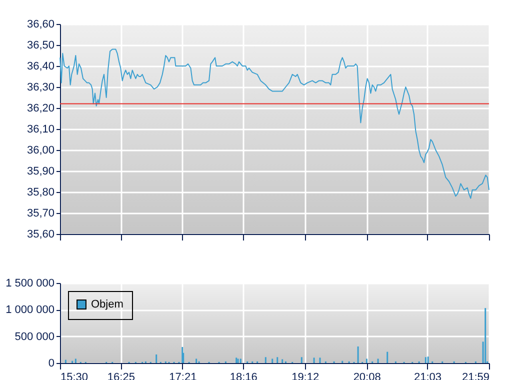  Describe the element at coordinates (40, 214) in the screenshot. I see `y-tick-label: 35,70` at that location.